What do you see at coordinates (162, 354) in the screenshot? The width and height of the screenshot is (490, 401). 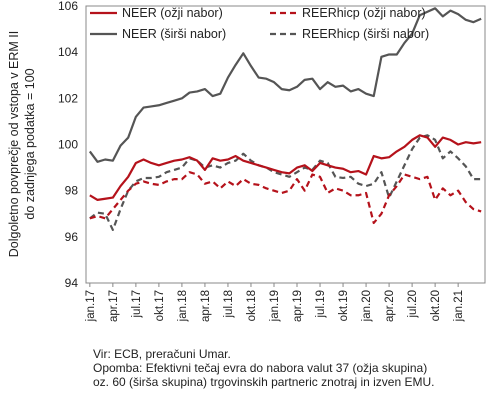 I see `source-note: Vir: ECB, preračuni Umar.` at bounding box center [162, 354].